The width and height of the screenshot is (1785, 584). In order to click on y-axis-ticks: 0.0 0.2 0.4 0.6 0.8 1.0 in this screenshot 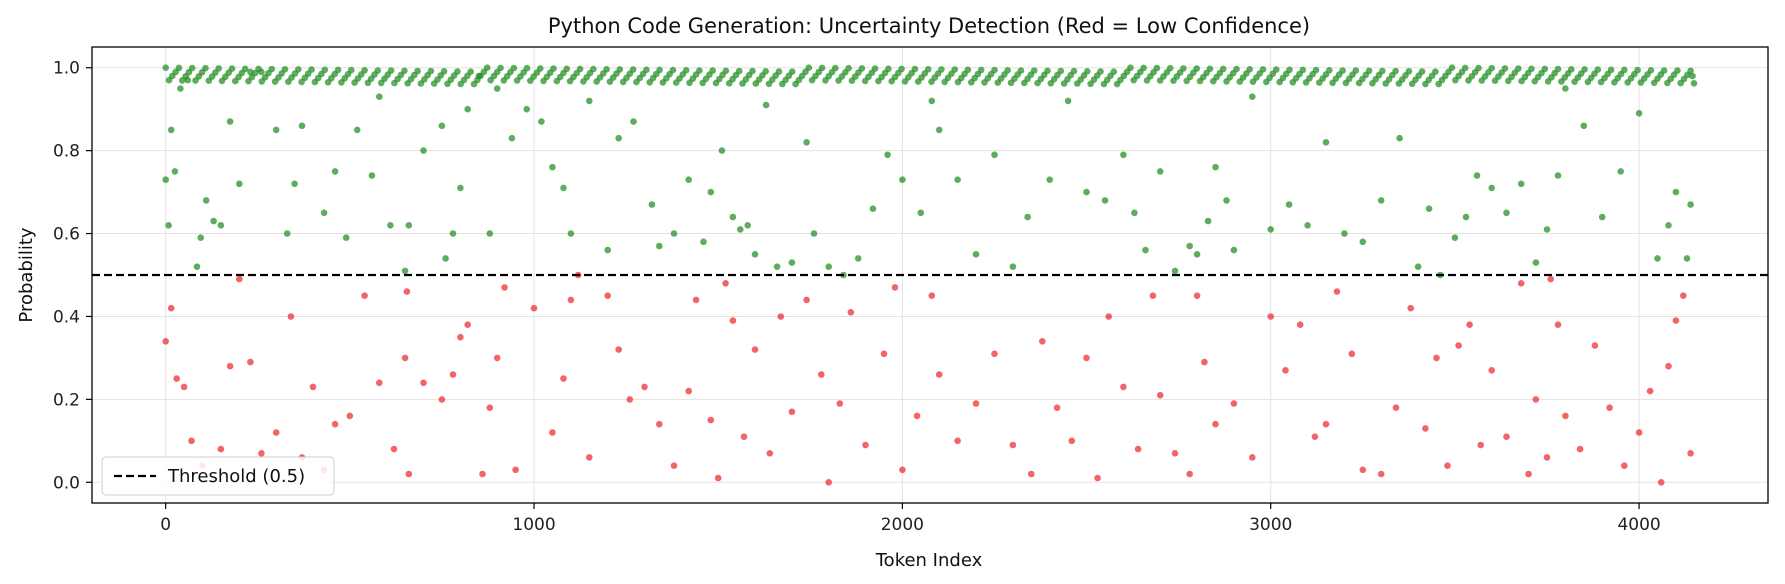, I will do `click(72, 276)`.